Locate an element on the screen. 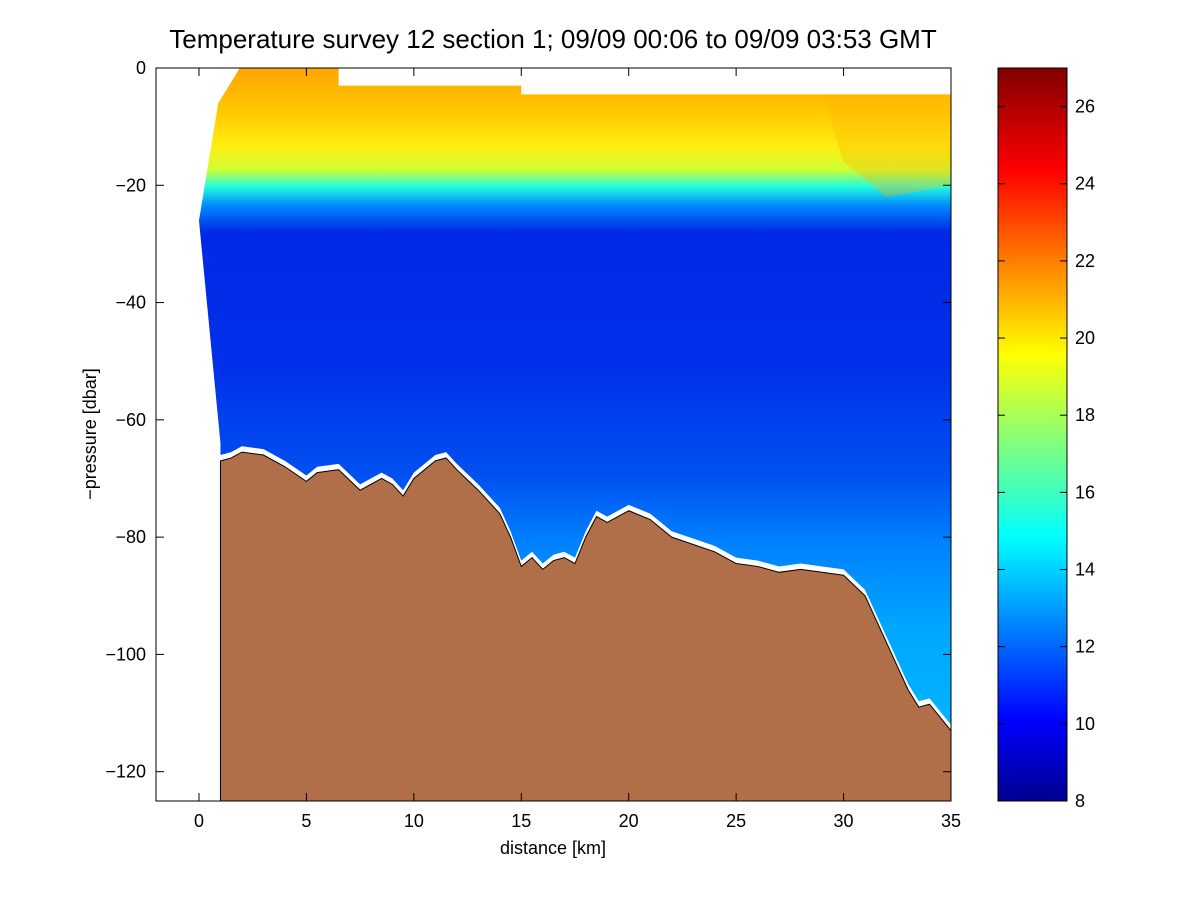  warm-surface-layer is located at coordinates (886, 146).